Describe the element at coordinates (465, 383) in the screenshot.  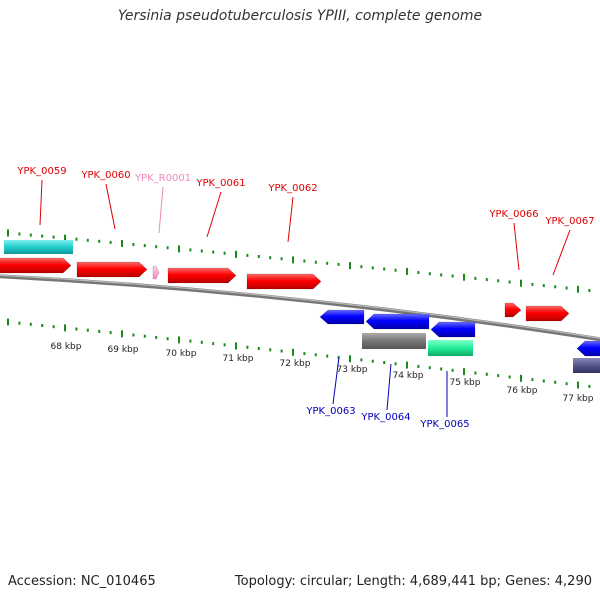
I see `axis-tick-label: 75 kbp` at that location.